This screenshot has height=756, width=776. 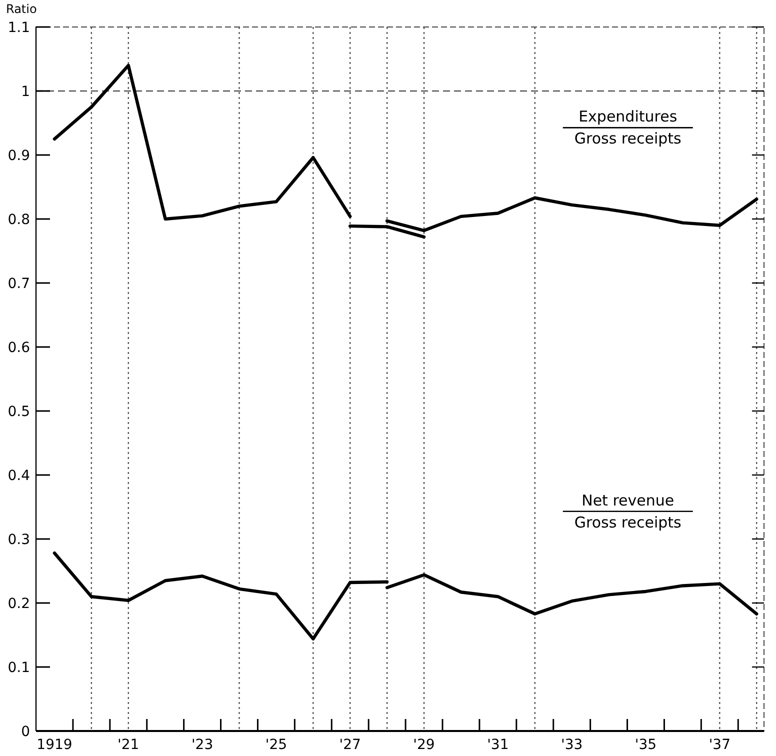 What do you see at coordinates (645, 745) in the screenshot?
I see `x-tick-label: '35` at bounding box center [645, 745].